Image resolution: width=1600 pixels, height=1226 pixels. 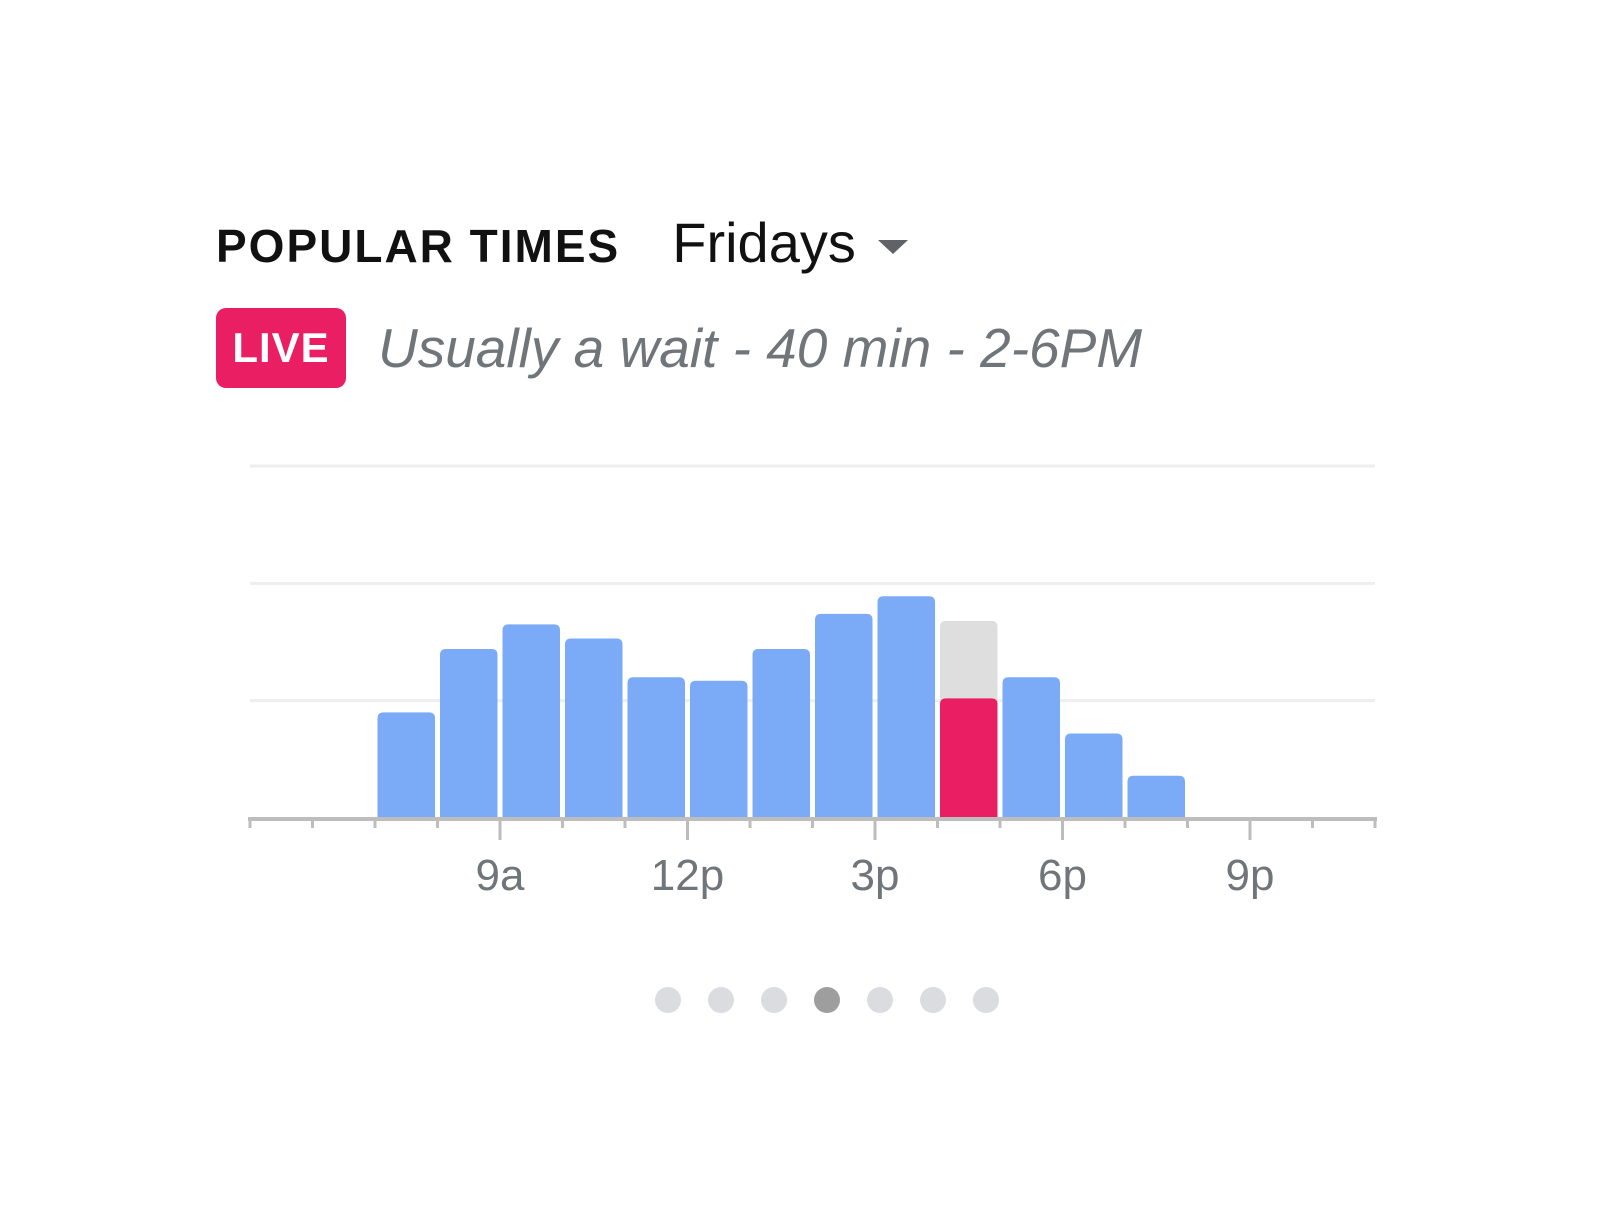 I want to click on live-status-row: LIVE Usually a wait - 40 min - 2-6PM, so click(x=679, y=348).